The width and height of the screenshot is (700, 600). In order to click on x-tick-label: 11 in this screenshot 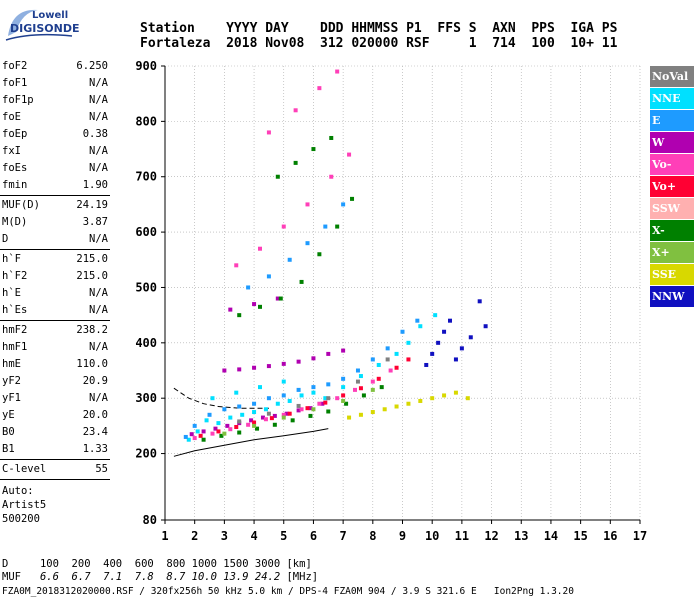, I will do `click(462, 536)`.